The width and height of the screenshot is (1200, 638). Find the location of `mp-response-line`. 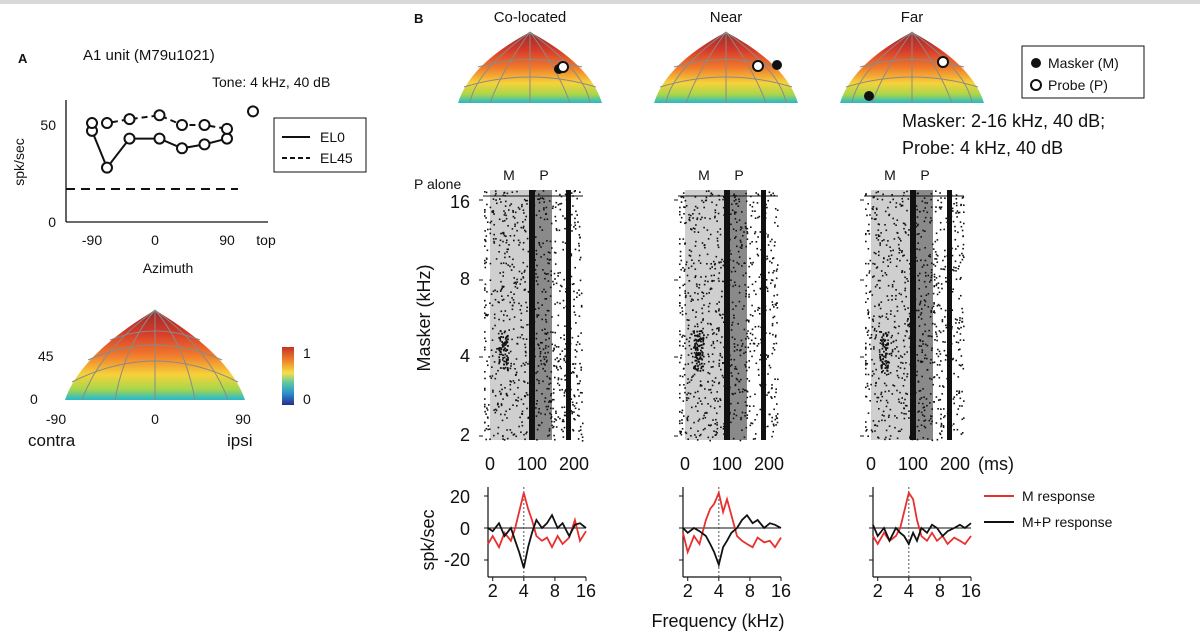

mp-response-line is located at coordinates (537, 541).